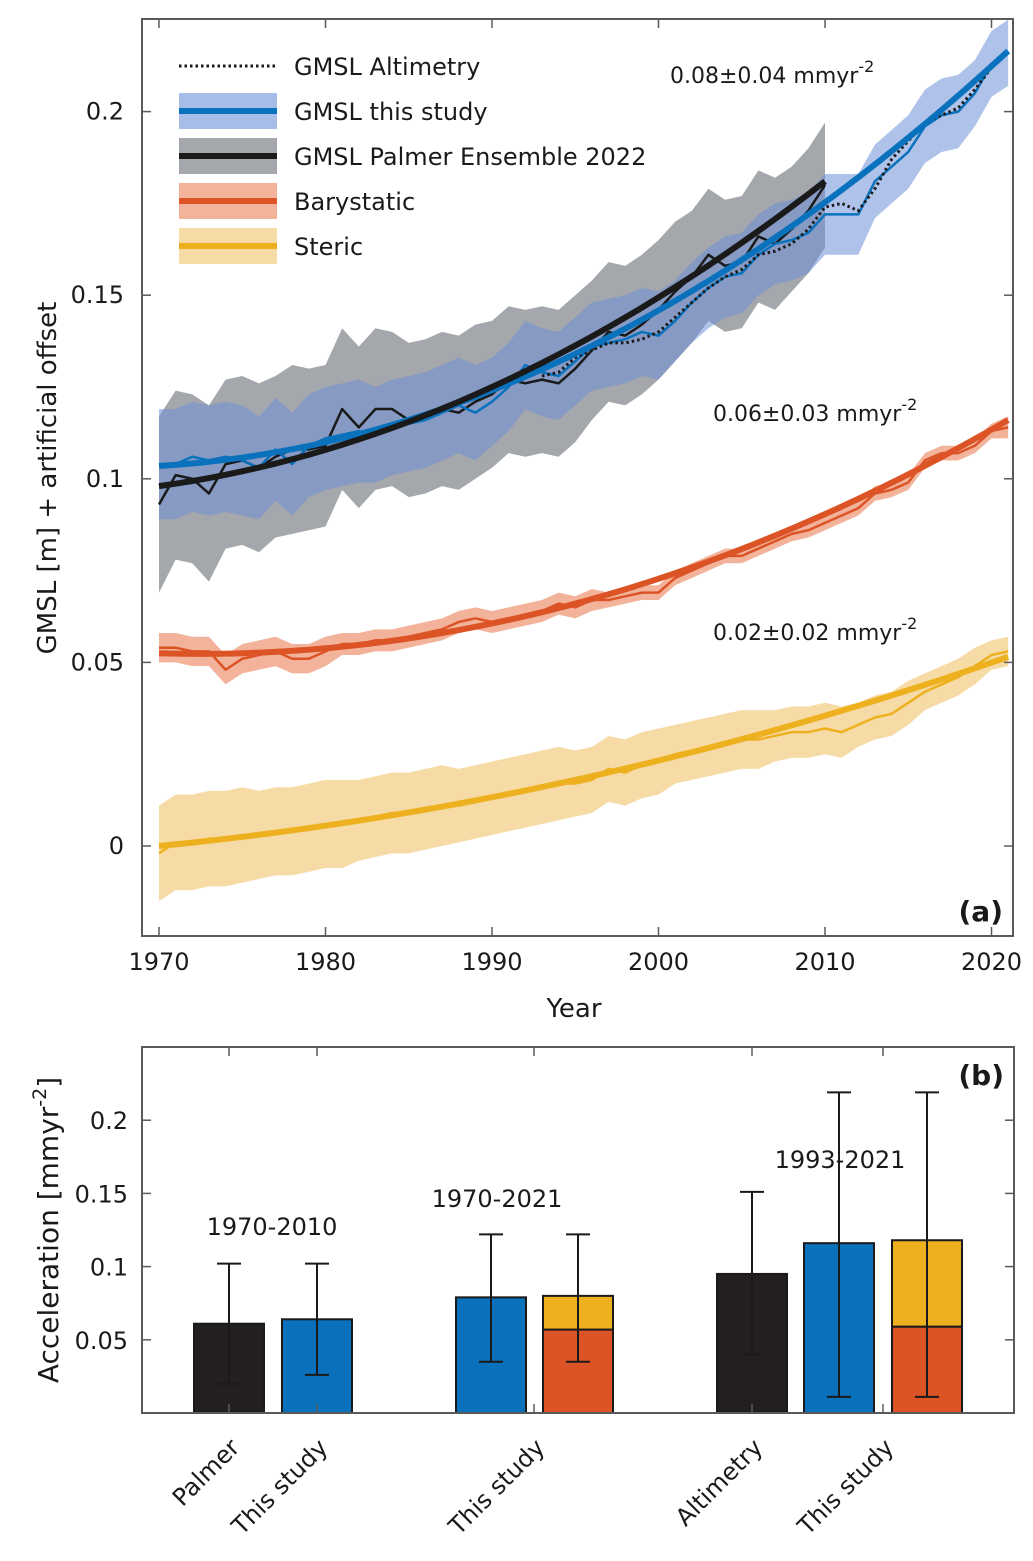 The width and height of the screenshot is (1033, 1561). Describe the element at coordinates (387, 67) in the screenshot. I see `legend-label: GMSL Altimetry` at that location.